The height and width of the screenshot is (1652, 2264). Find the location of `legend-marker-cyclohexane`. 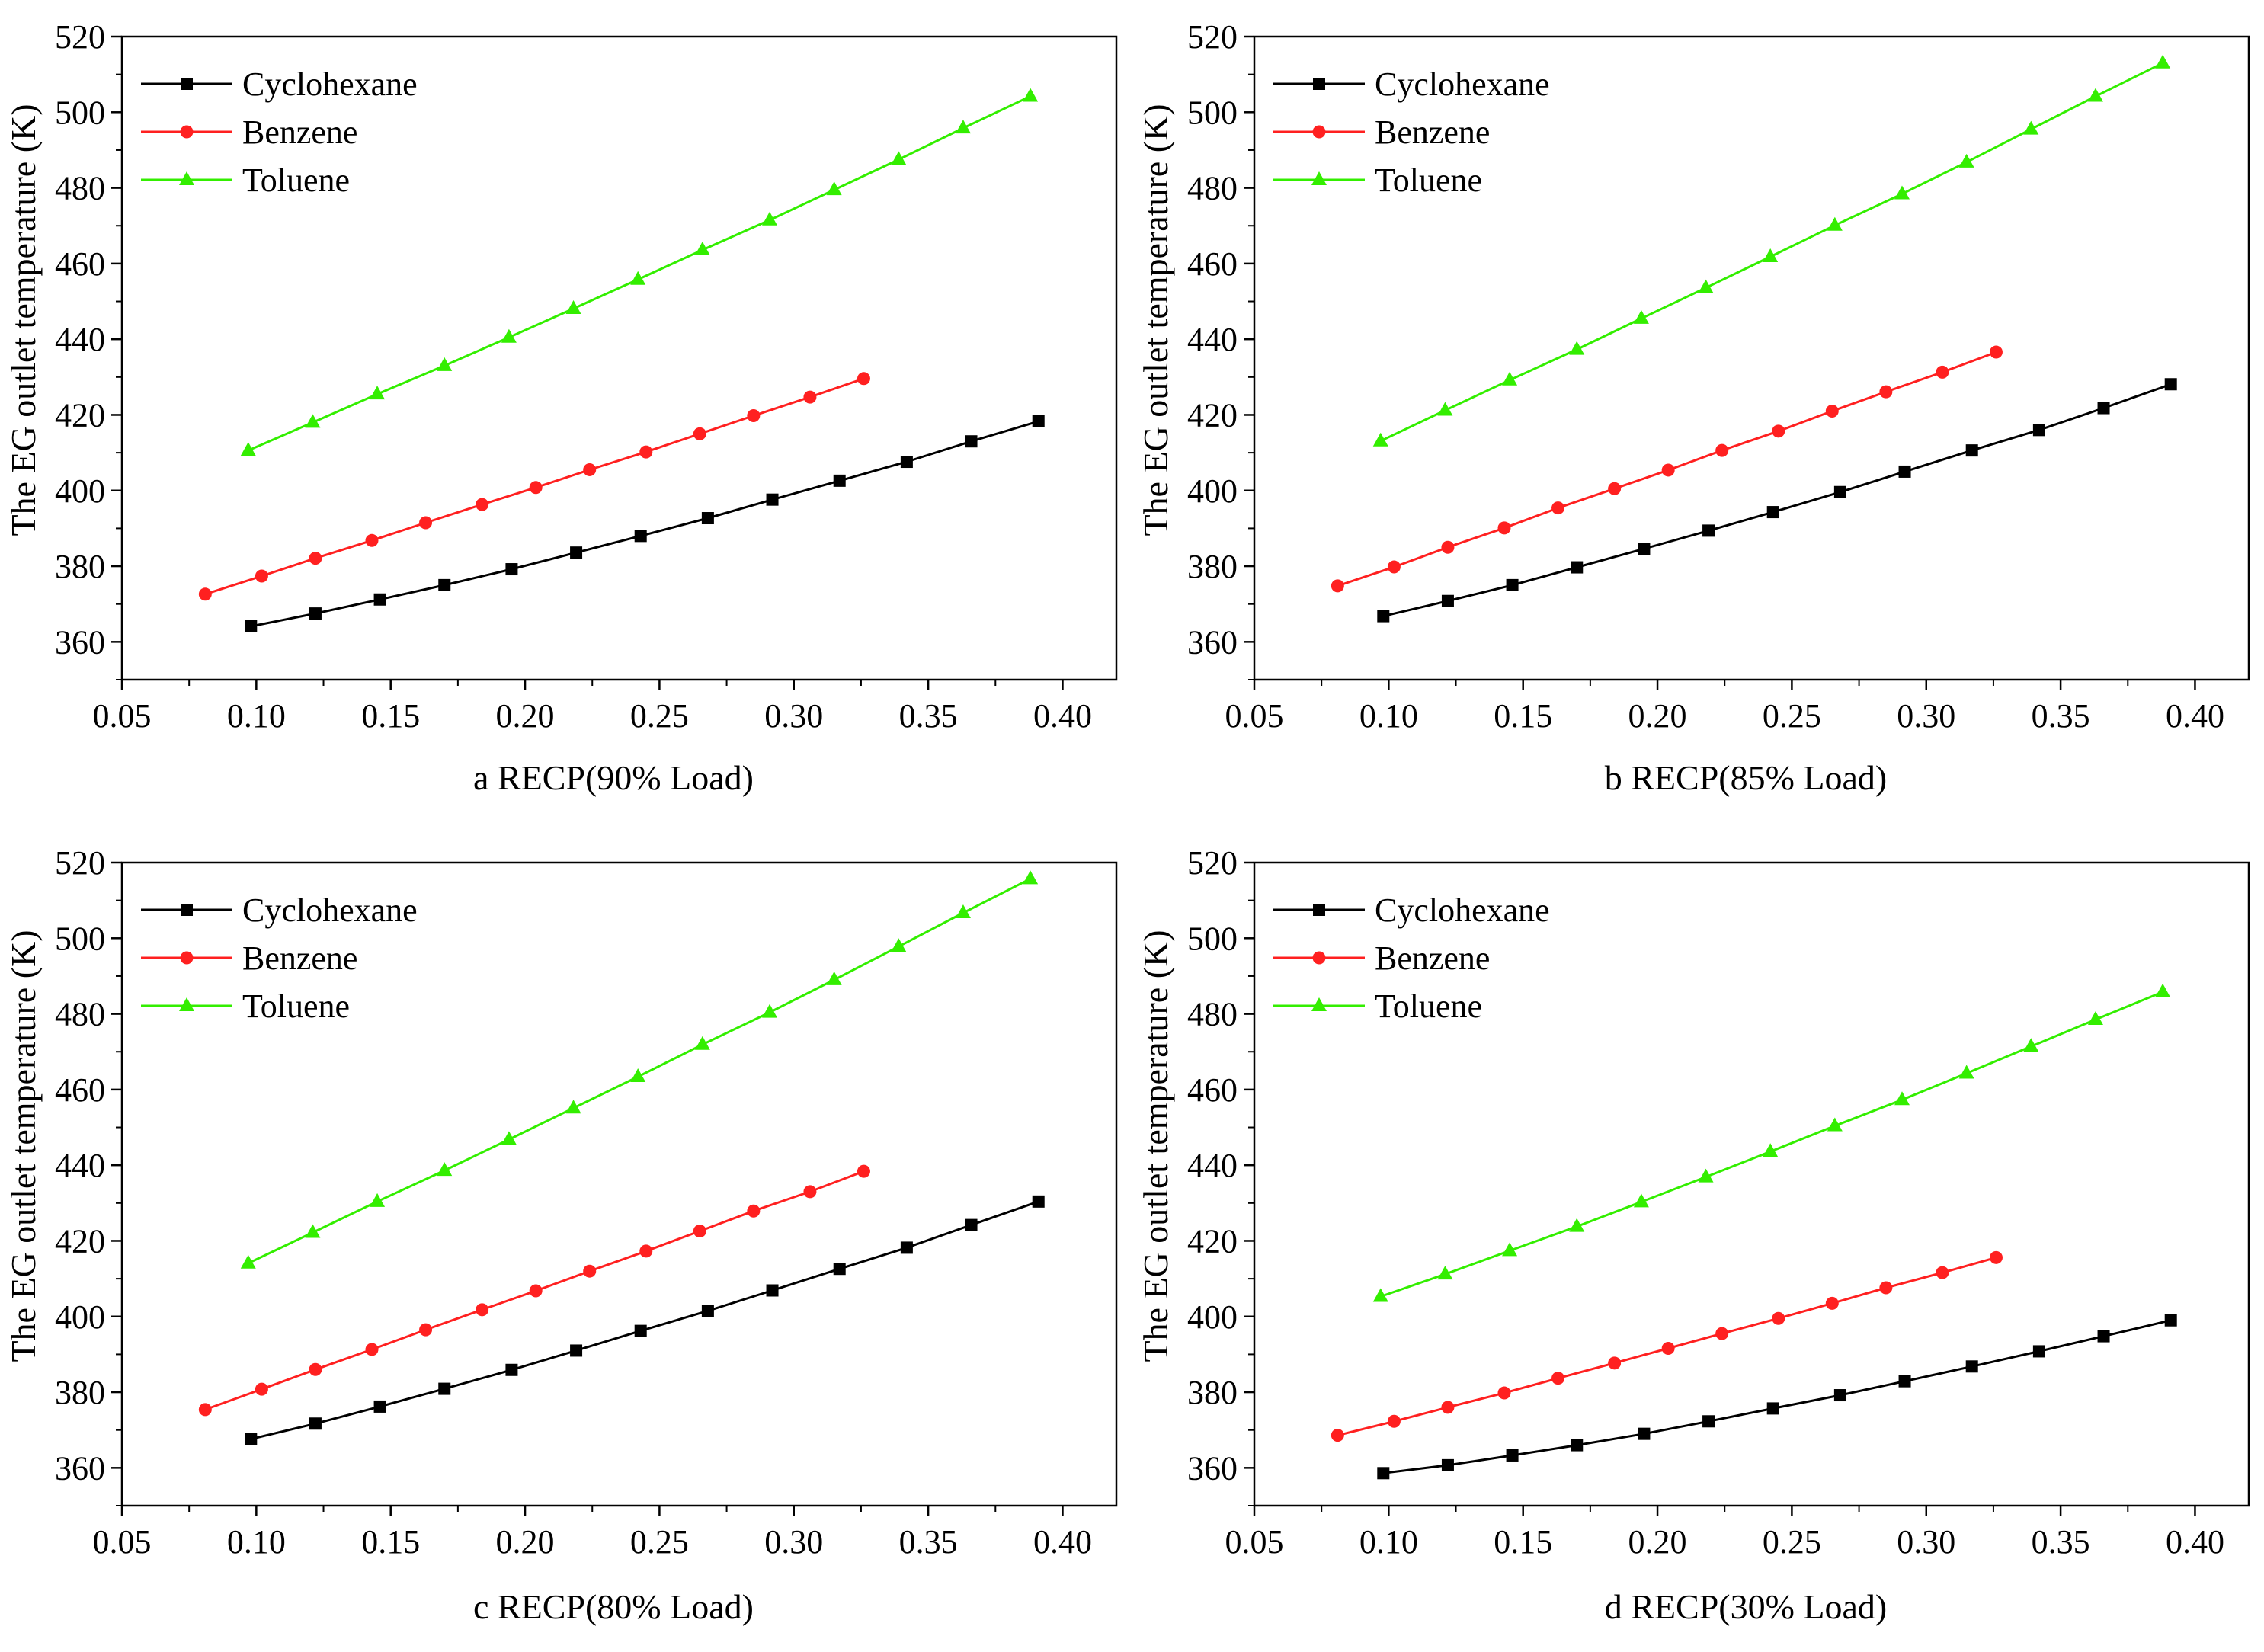

legend-marker-cyclohexane is located at coordinates (1319, 84).